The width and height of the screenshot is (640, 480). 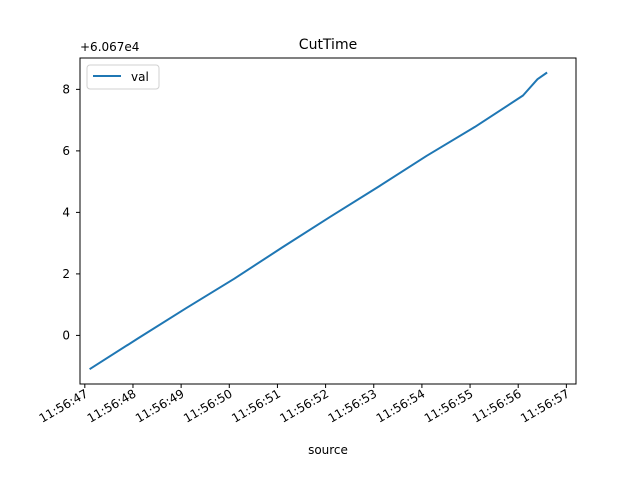 What do you see at coordinates (160, 405) in the screenshot?
I see `x-tick-label: 11:56:49` at bounding box center [160, 405].